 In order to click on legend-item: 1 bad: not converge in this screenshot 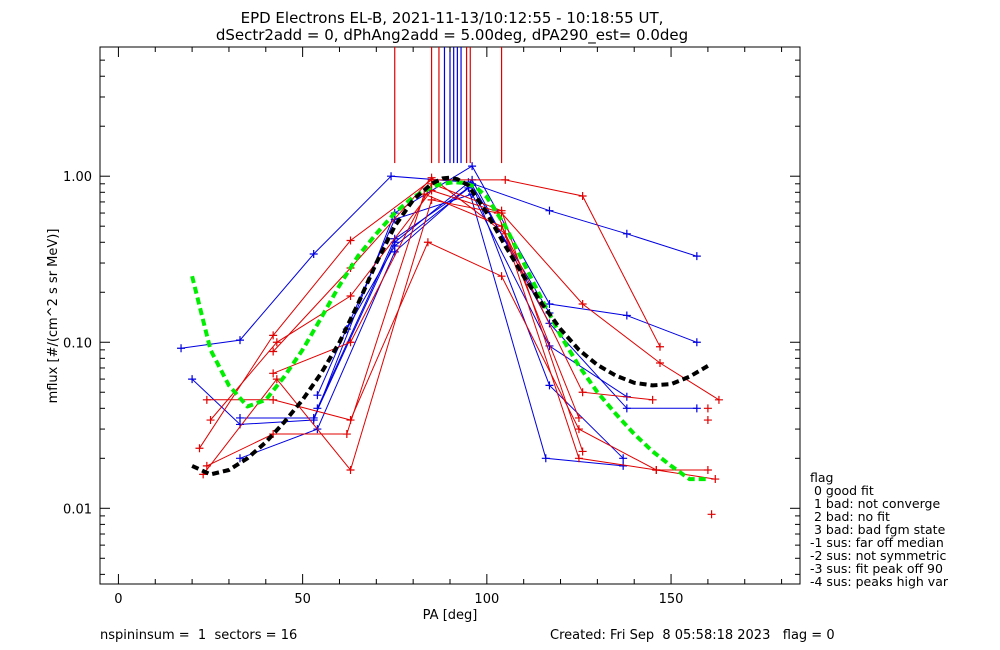, I will do `click(875, 503)`.